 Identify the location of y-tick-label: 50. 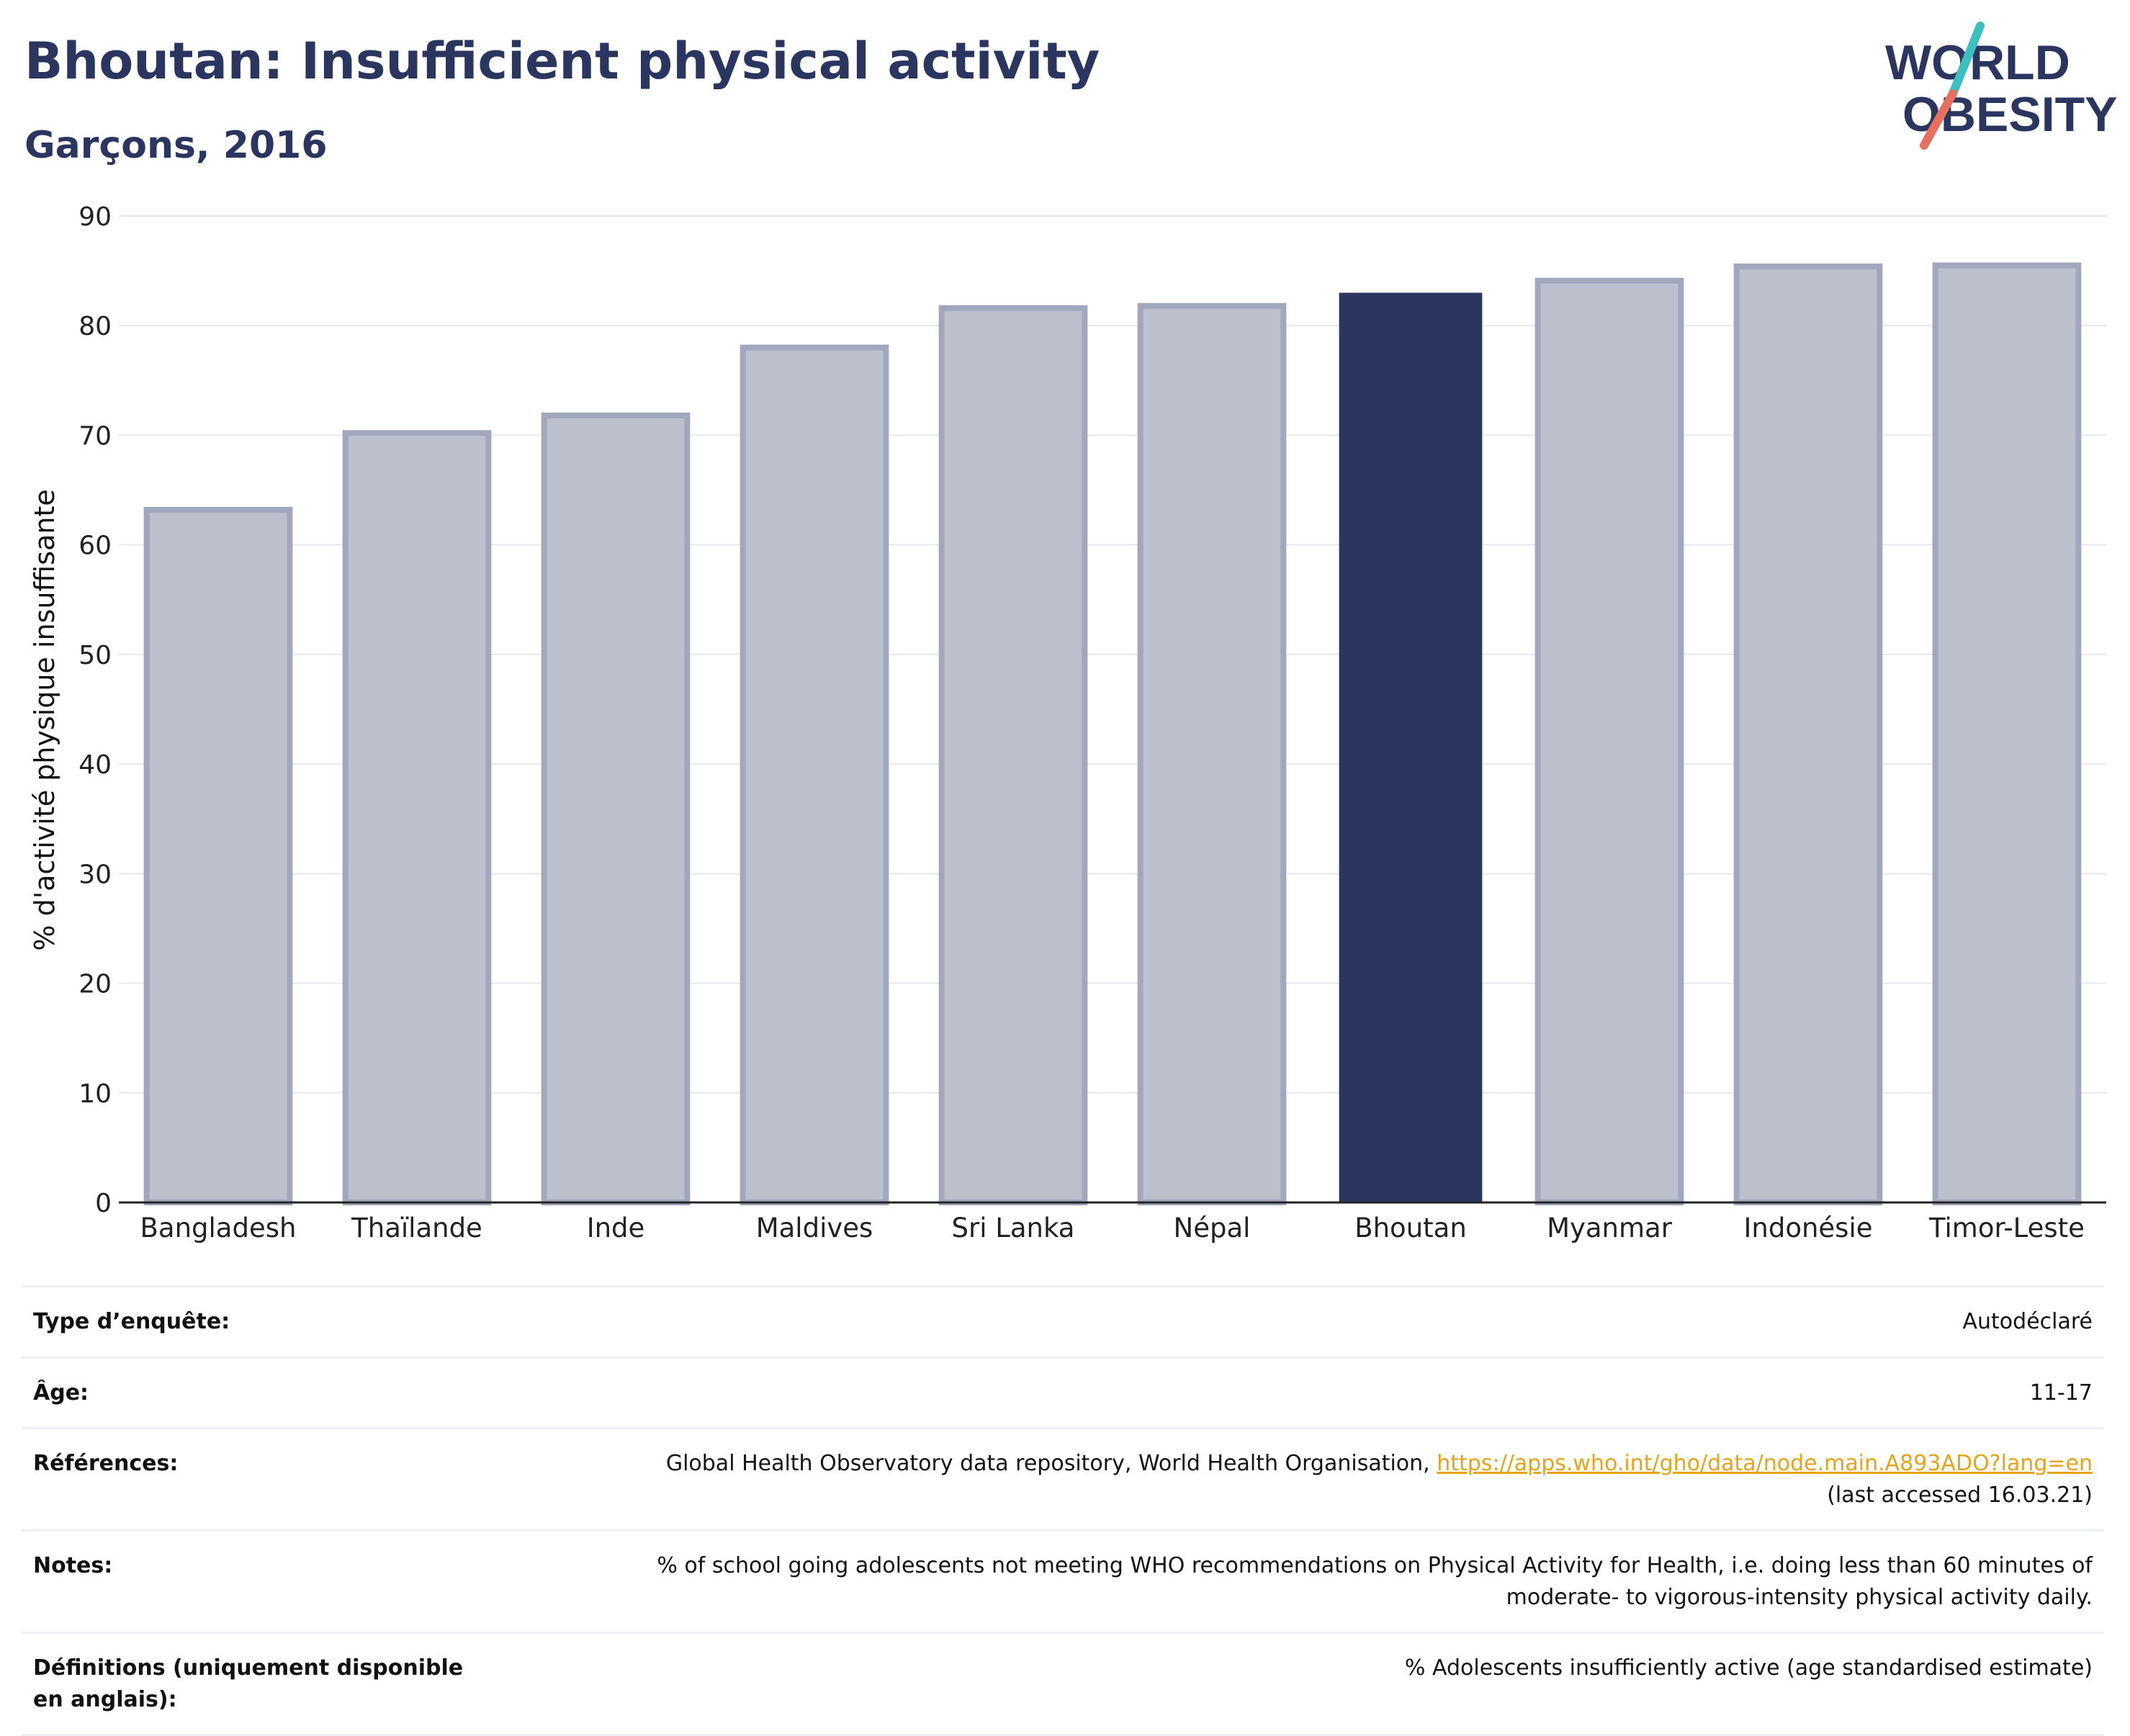
(95, 655).